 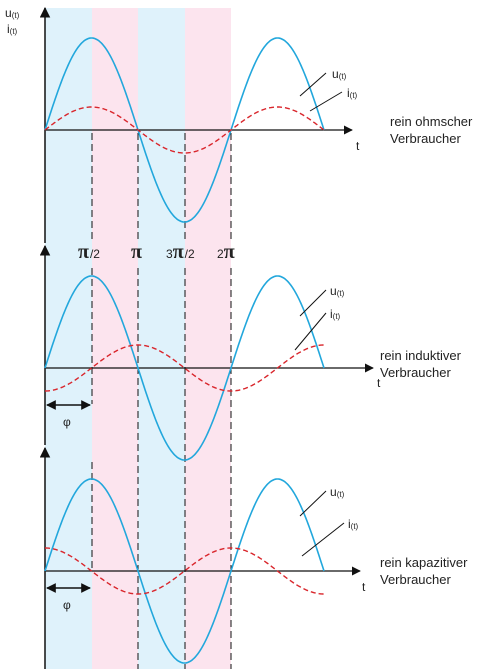 I want to click on y-label-i: i(t), so click(x=12, y=29).